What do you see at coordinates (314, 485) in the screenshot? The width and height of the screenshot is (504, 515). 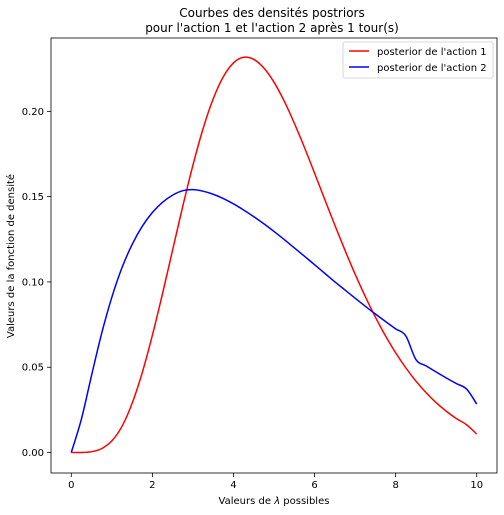 I see `x-tick-label: 6` at bounding box center [314, 485].